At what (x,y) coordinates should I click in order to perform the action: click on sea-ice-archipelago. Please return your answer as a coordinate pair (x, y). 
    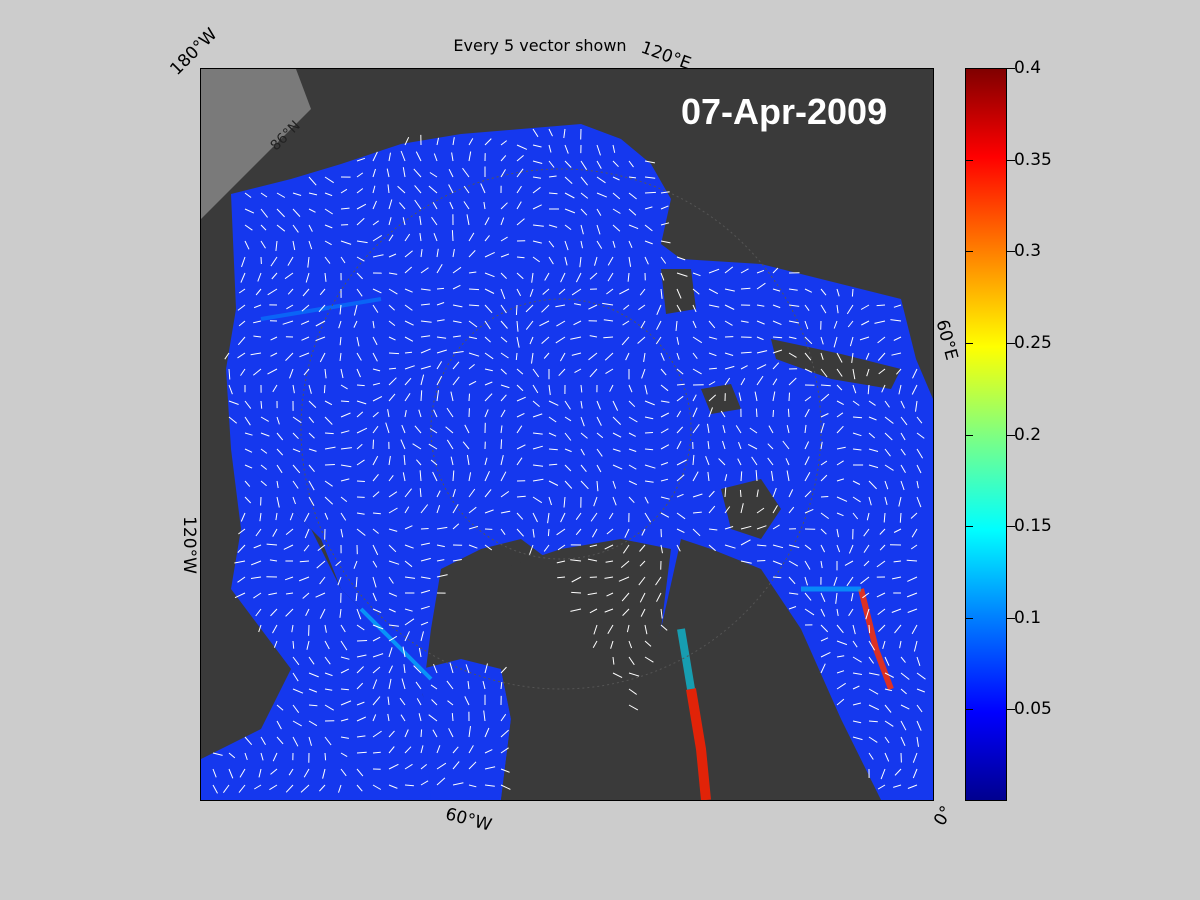
    Looking at the image, I should click on (321, 624).